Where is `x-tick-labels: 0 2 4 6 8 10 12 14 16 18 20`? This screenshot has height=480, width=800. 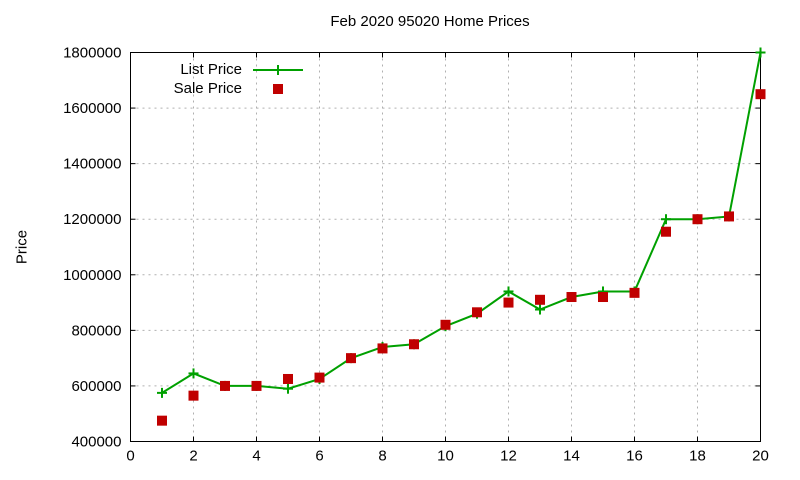
x-tick-labels: 0 2 4 6 8 10 12 14 16 18 20 is located at coordinates (447, 456).